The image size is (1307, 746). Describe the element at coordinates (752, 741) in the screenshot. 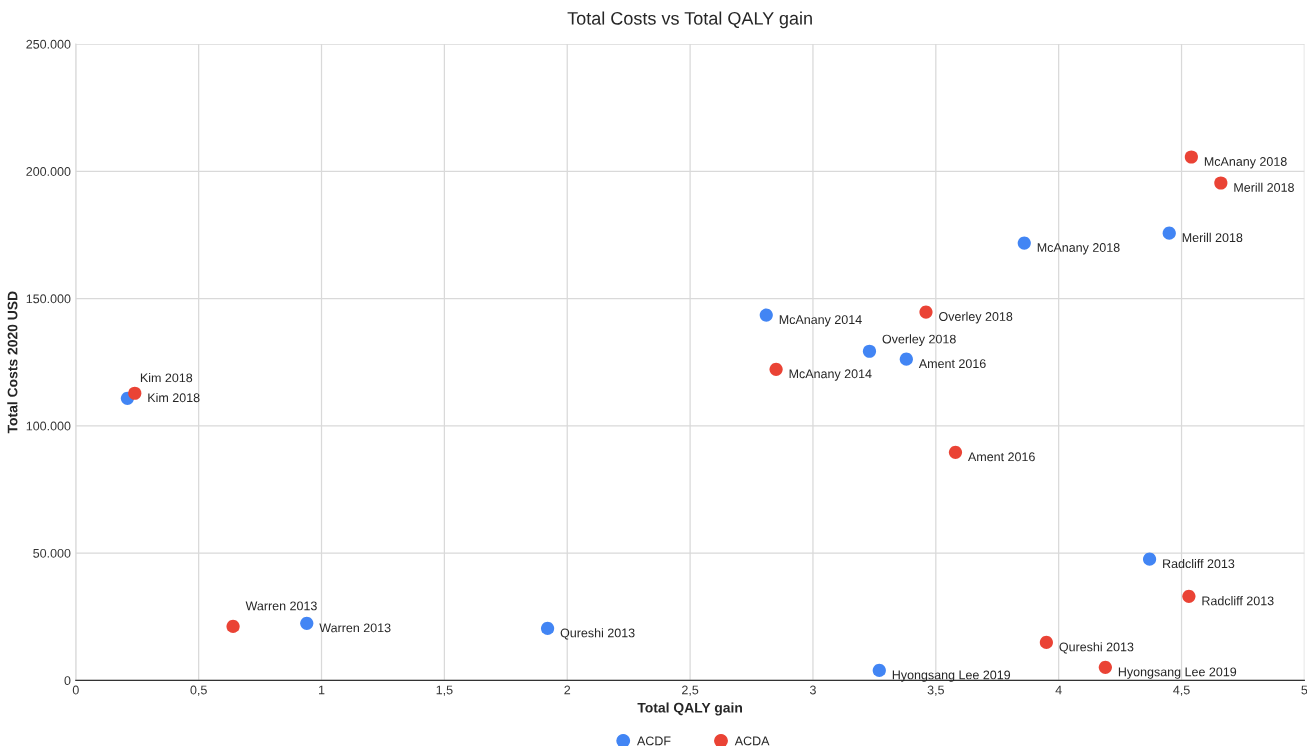

I see `legend-label: ACDA` at that location.